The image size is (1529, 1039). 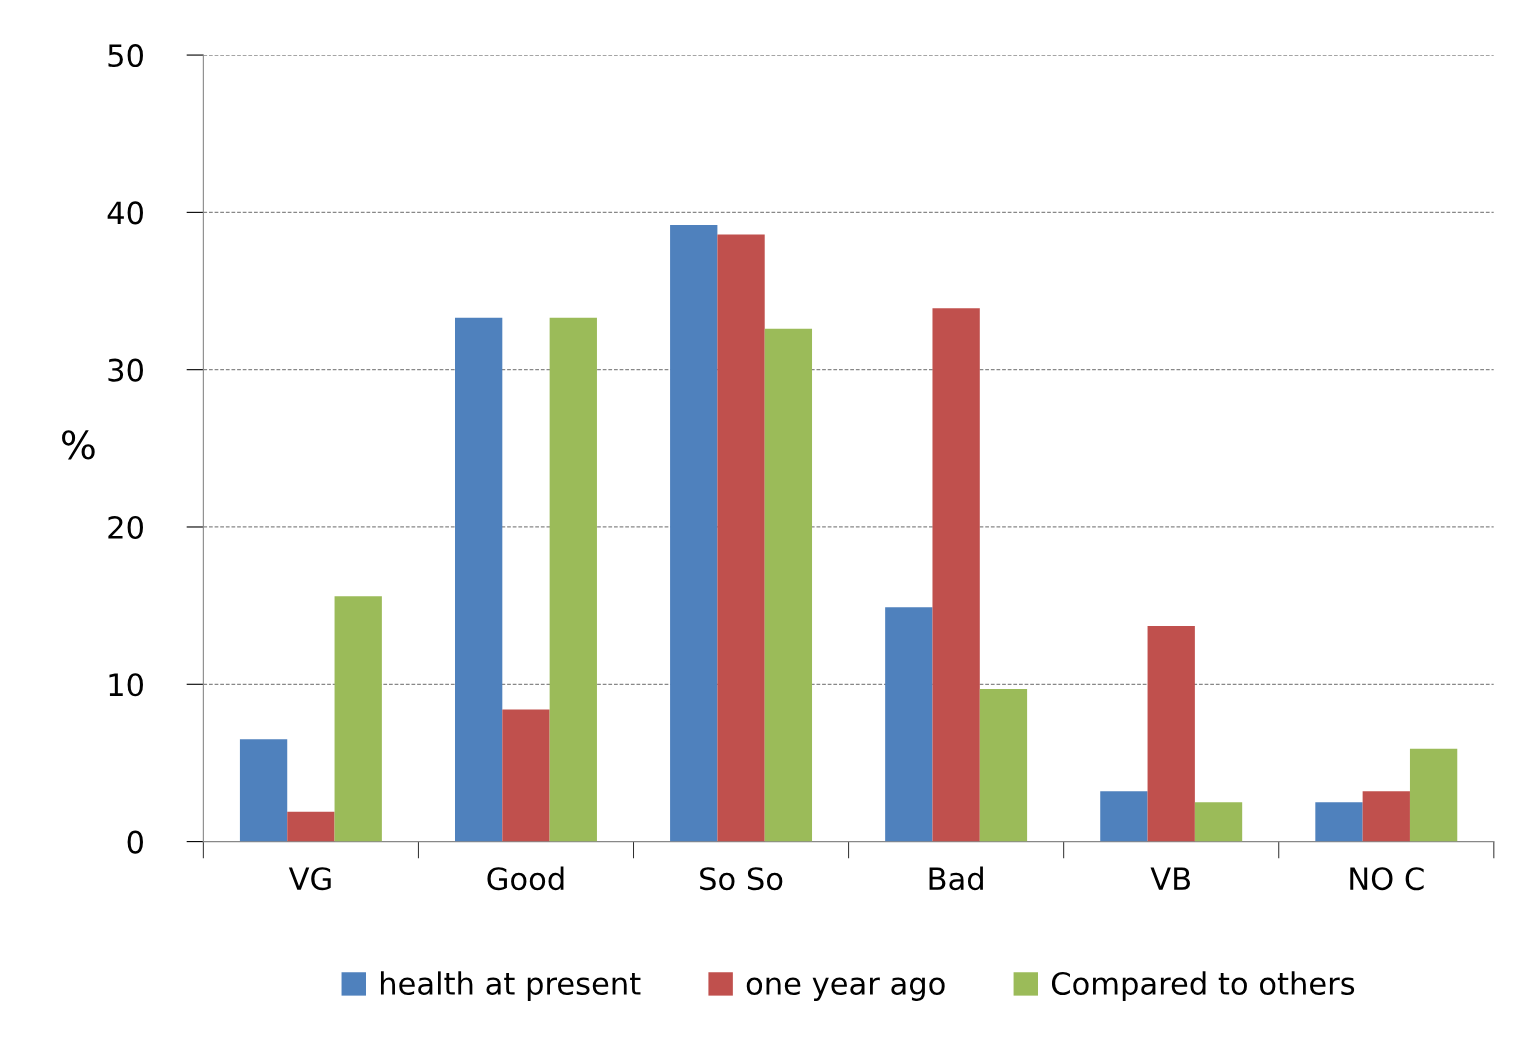 I want to click on y-tick-label: 20, so click(x=125, y=527).